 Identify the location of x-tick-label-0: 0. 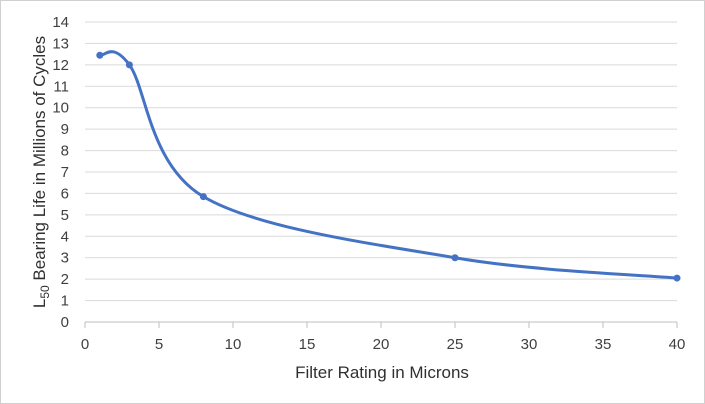
(85, 344).